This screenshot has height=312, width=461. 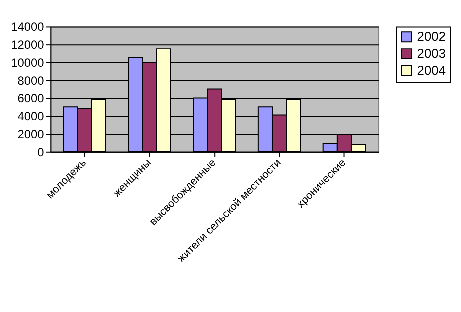 I want to click on y-tick-label: 6000, so click(x=31, y=99).